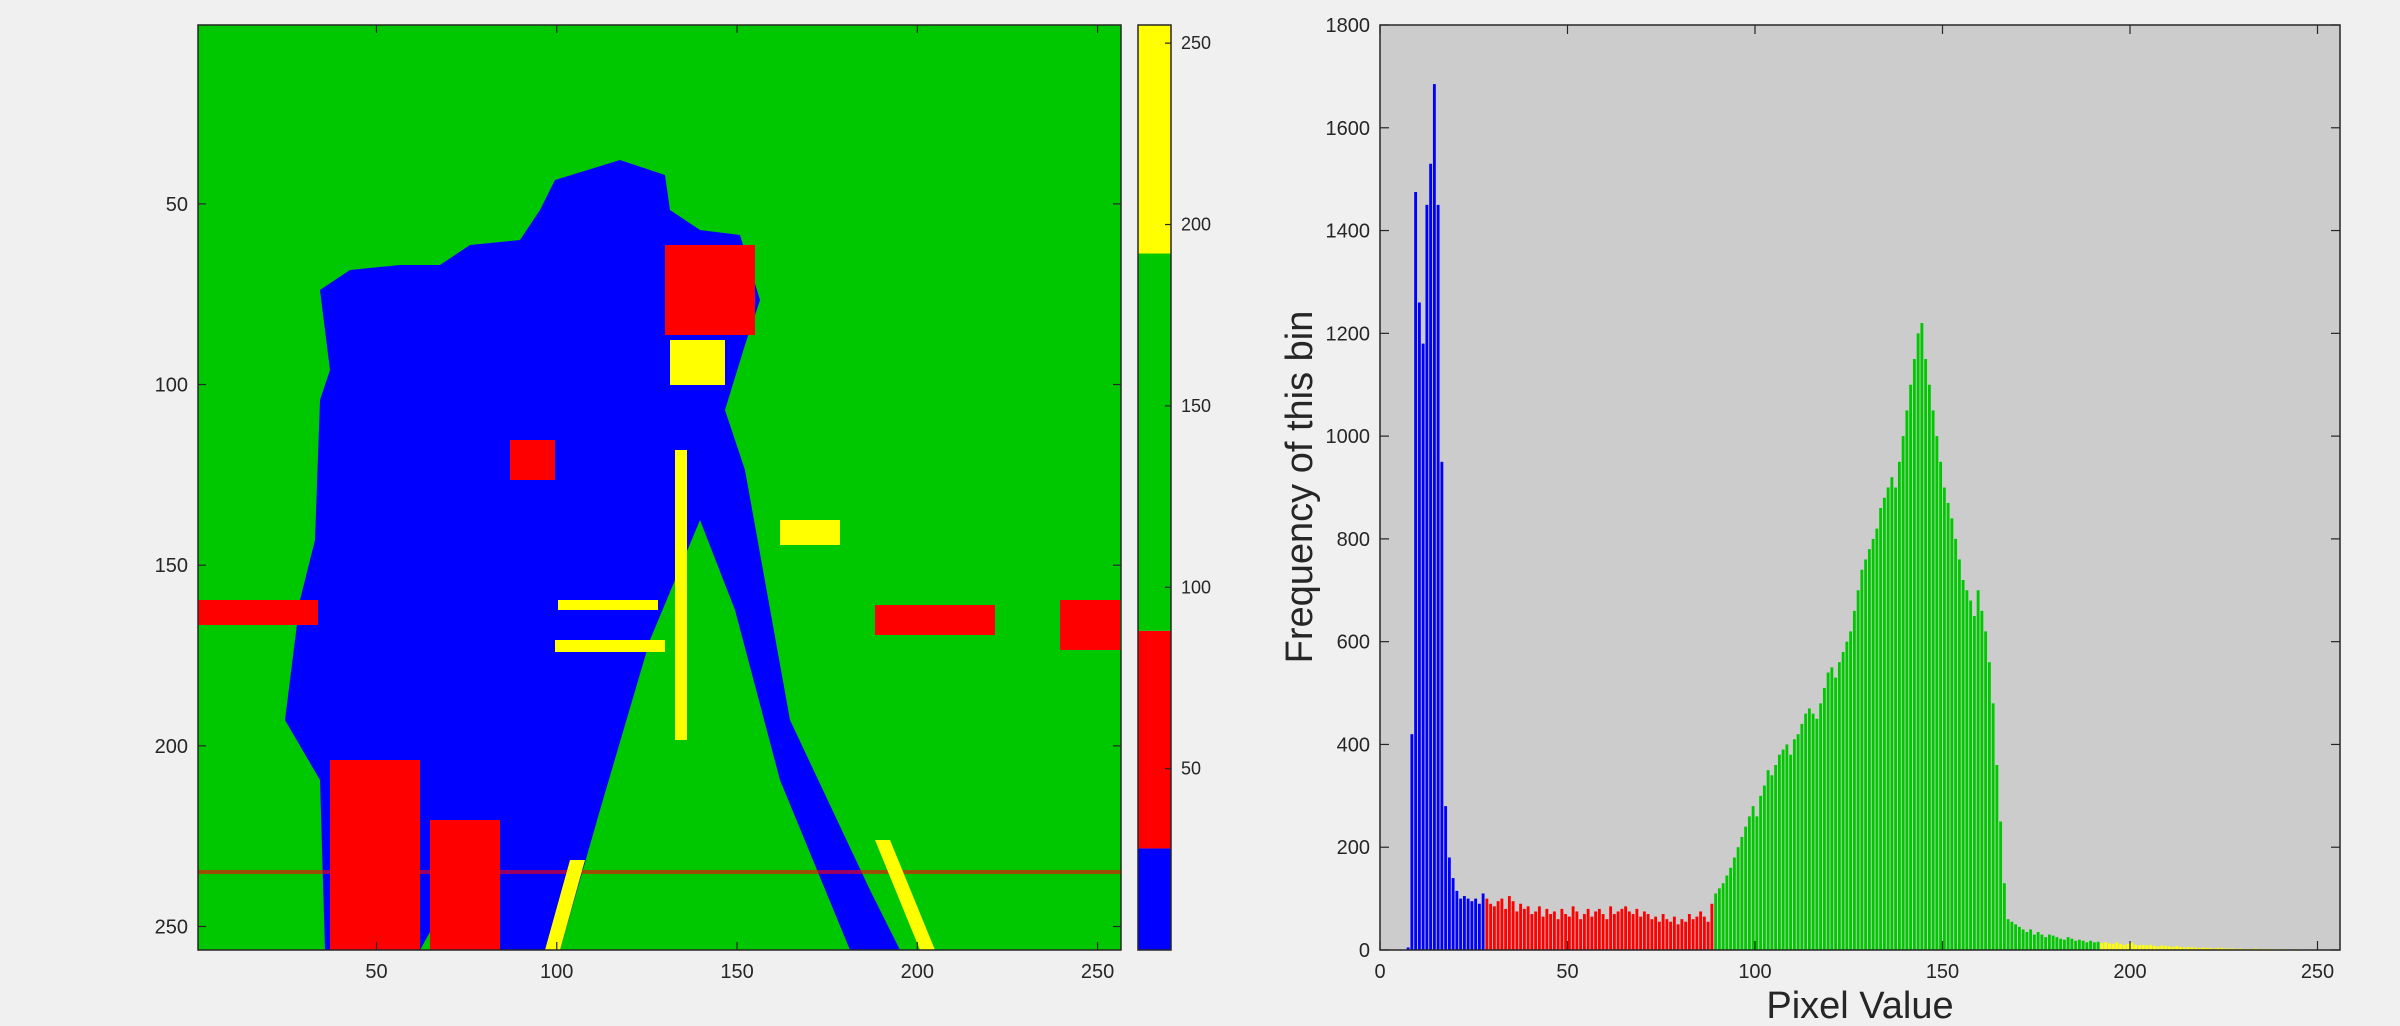 The width and height of the screenshot is (2400, 1026). What do you see at coordinates (2317, 972) in the screenshot?
I see `hist-x-tick-label: 250` at bounding box center [2317, 972].